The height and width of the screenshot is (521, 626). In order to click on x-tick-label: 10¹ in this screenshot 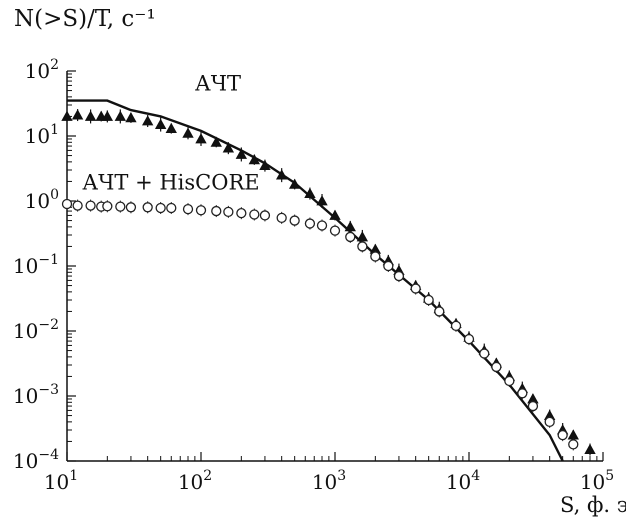, I will do `click(61, 481)`.